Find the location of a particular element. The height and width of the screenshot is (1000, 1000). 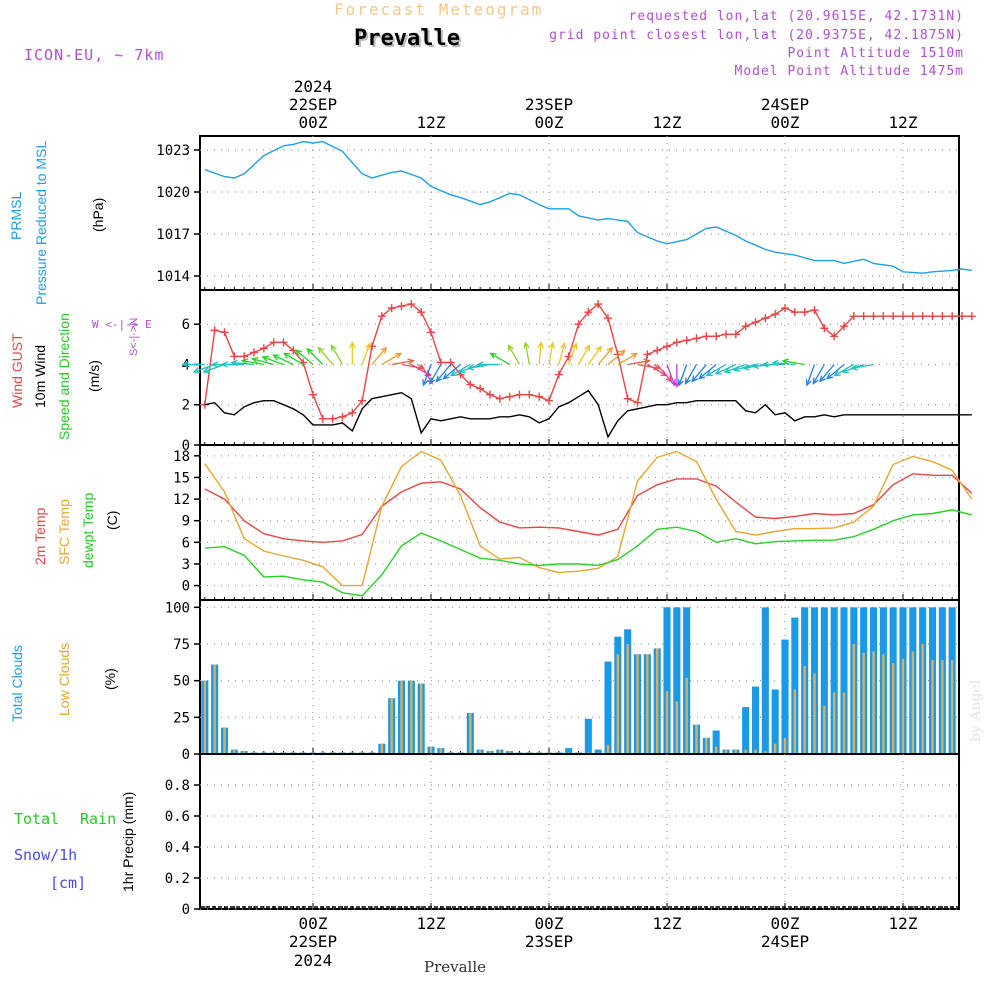

y-tick-label: 0 is located at coordinates (186, 587).